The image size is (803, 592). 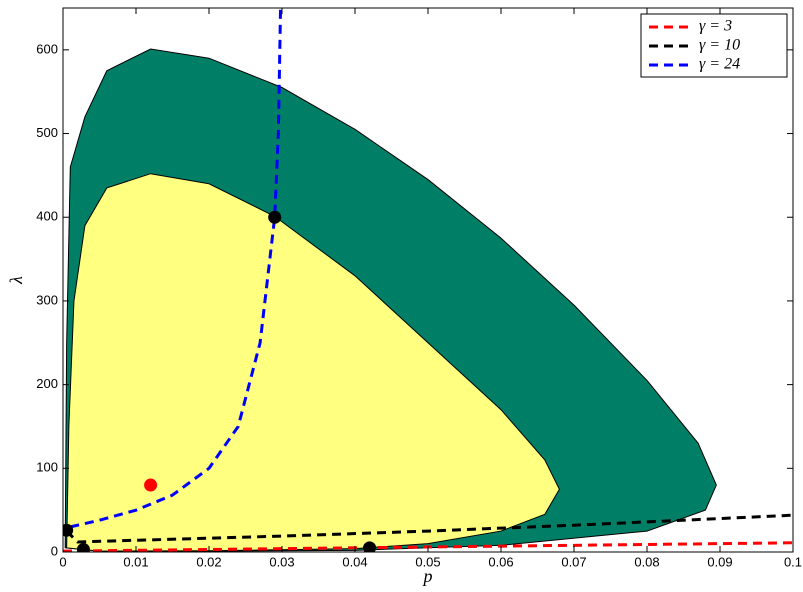 What do you see at coordinates (47, 383) in the screenshot?
I see `y-tick-label: 200` at bounding box center [47, 383].